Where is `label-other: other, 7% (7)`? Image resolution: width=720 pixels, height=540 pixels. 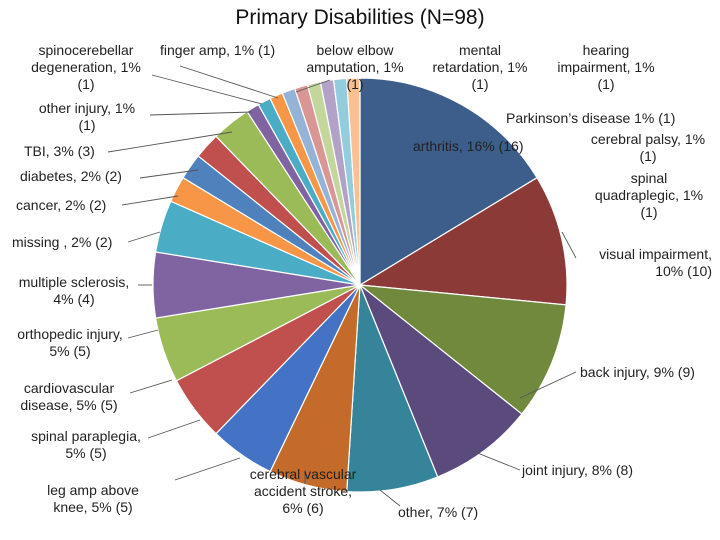
label-other: other, 7% (7) is located at coordinates (438, 512).